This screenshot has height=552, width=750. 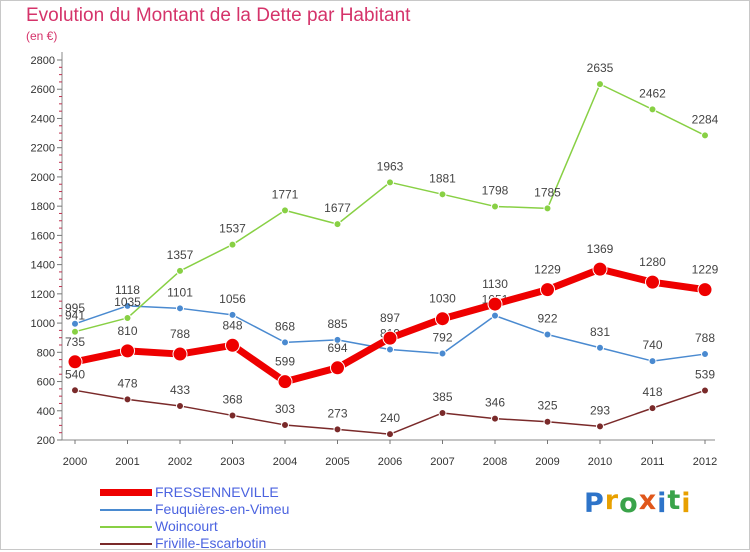 I want to click on data-label-fressenneville: 810, so click(x=127, y=331).